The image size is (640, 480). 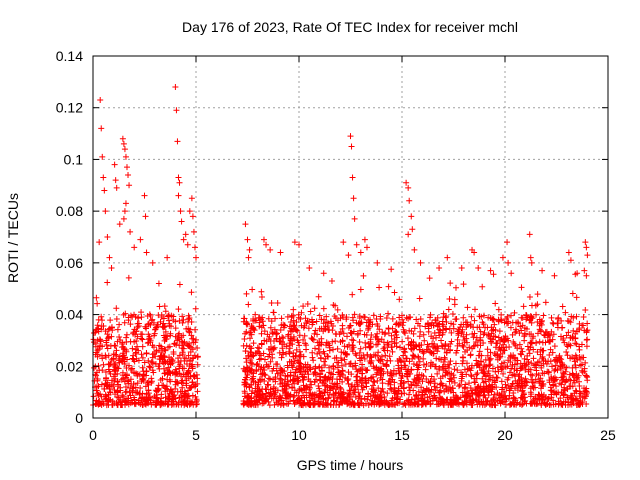 What do you see at coordinates (505, 435) in the screenshot?
I see `x-tick-label: 20` at bounding box center [505, 435].